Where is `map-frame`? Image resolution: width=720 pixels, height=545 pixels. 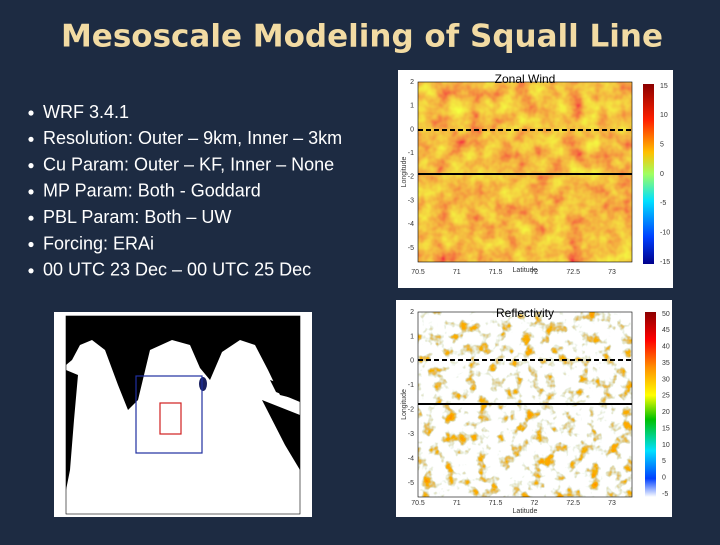 map-frame is located at coordinates (183, 415).